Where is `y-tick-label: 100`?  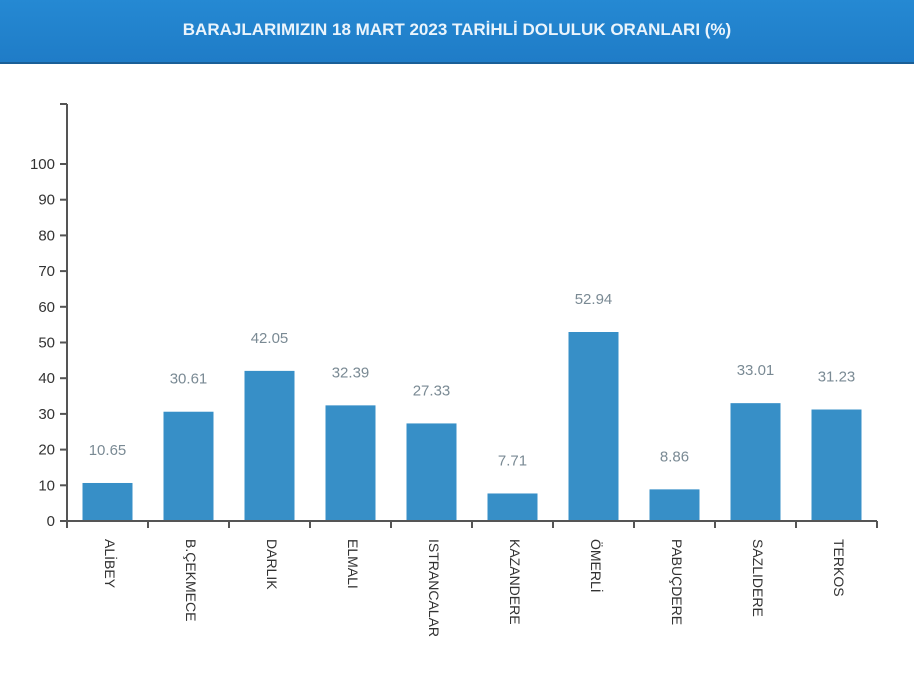 y-tick-label: 100 is located at coordinates (42, 164).